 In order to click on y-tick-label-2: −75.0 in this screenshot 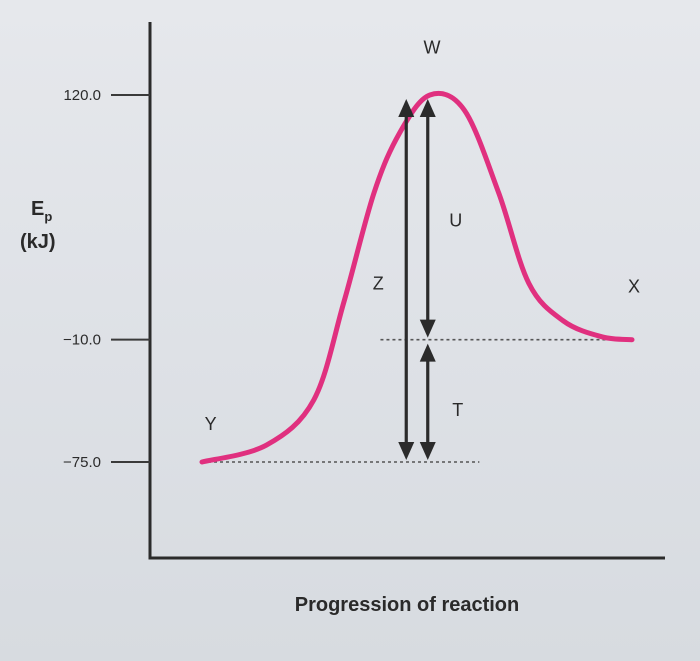, I will do `click(82, 462)`.